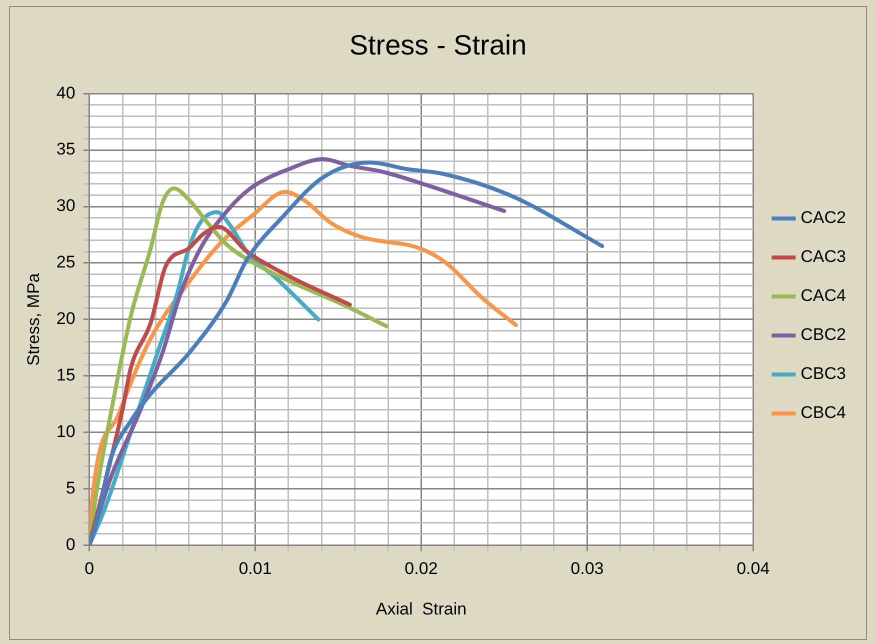 This screenshot has width=876, height=644. What do you see at coordinates (71, 488) in the screenshot?
I see `y-tick-label: 5` at bounding box center [71, 488].